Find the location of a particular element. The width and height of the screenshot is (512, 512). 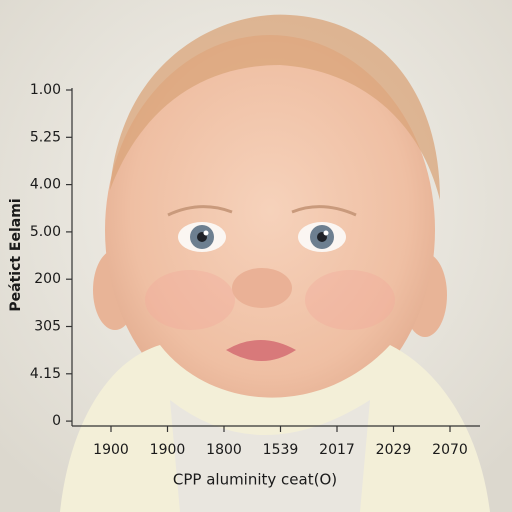

x-tick-label: 2070 is located at coordinates (450, 450).